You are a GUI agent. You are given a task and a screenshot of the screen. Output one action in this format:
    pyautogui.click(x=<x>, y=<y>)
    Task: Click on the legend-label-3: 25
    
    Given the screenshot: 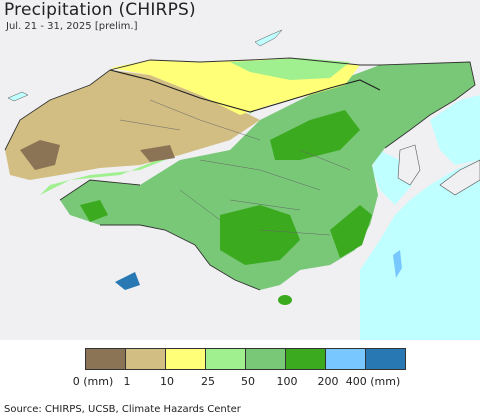 What is the action you would take?
    pyautogui.click(x=208, y=381)
    